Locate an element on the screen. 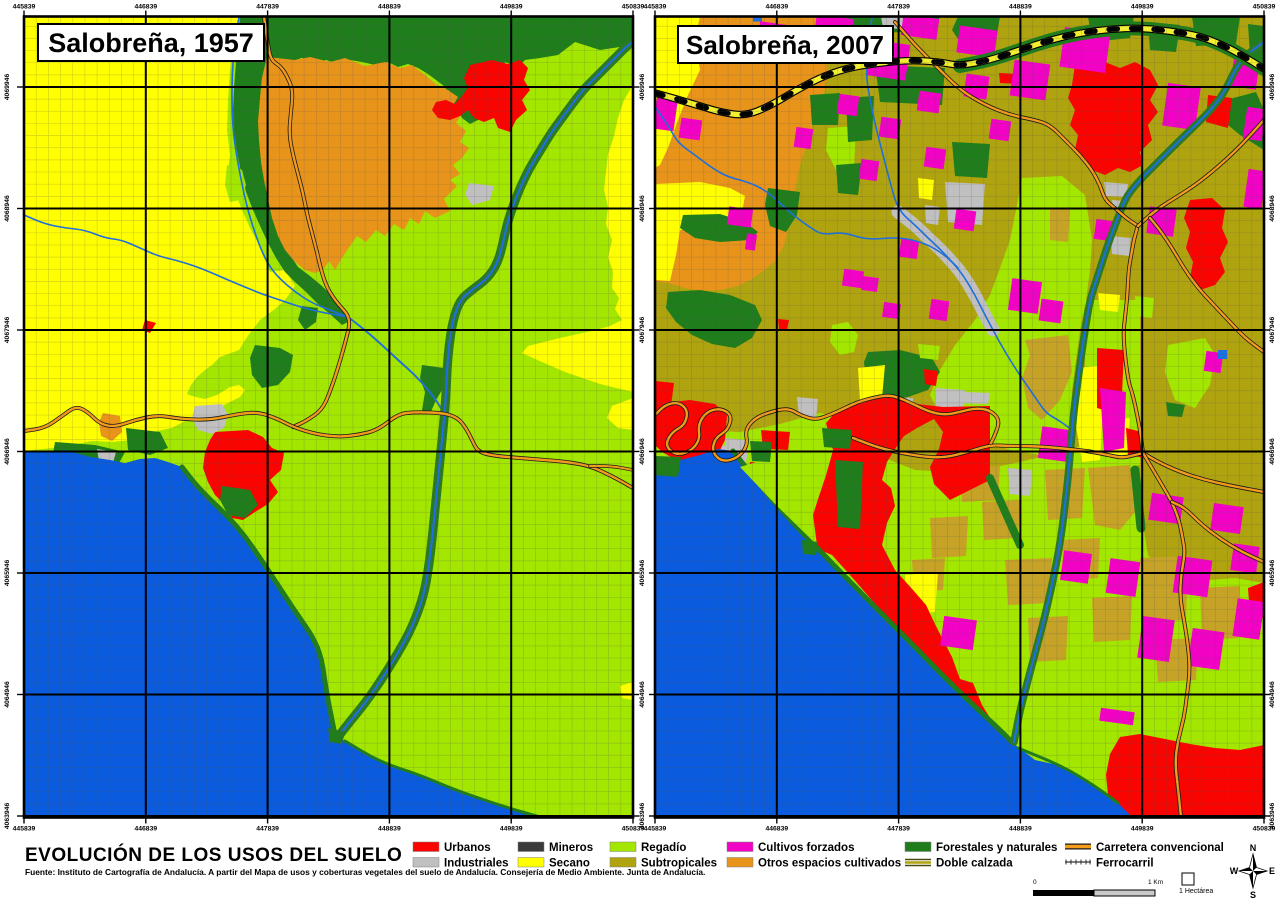  svg-text: 1 Km is located at coordinates (1155, 882).